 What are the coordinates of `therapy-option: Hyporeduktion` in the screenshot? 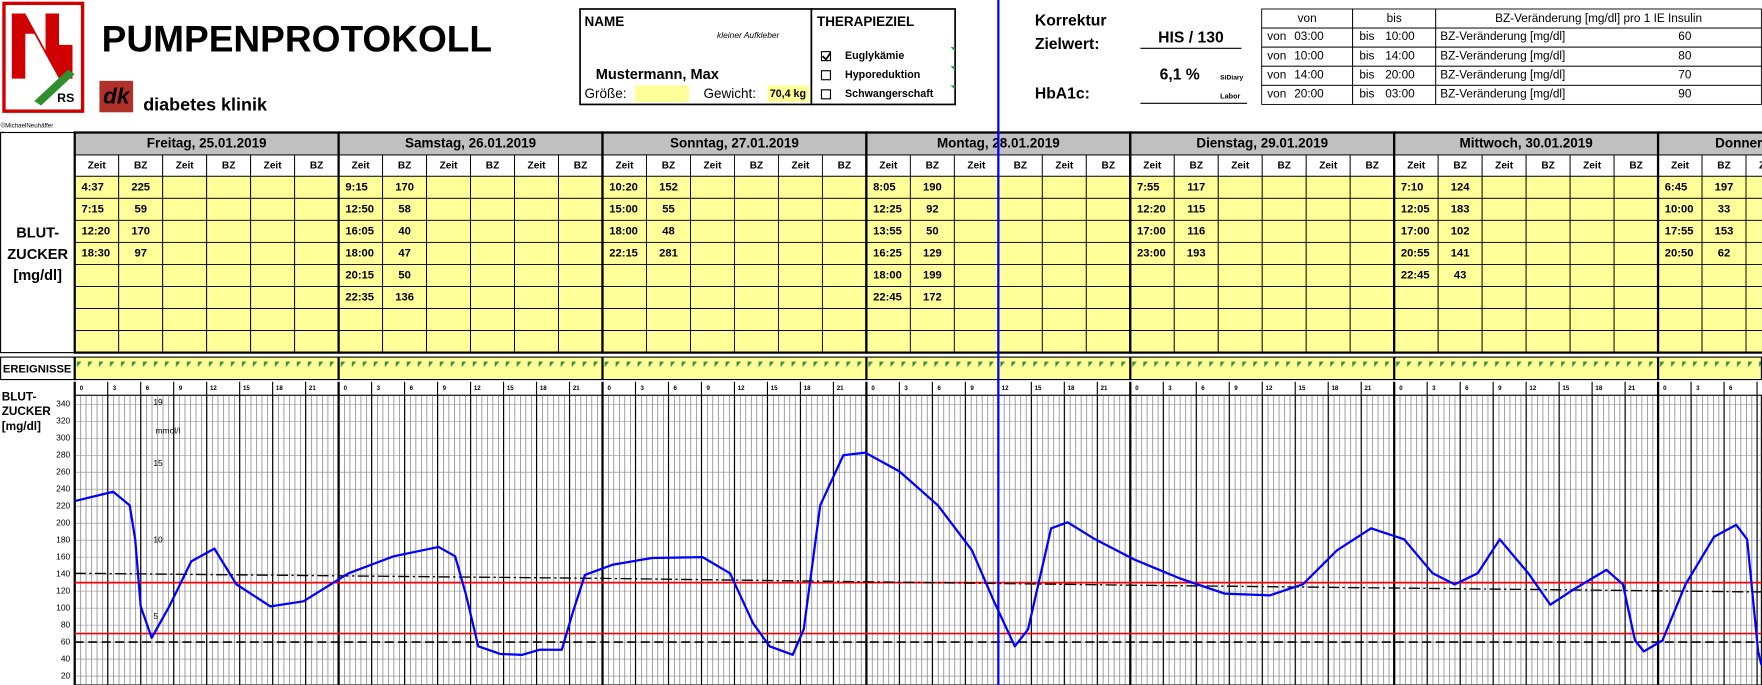 It's located at (882, 75).